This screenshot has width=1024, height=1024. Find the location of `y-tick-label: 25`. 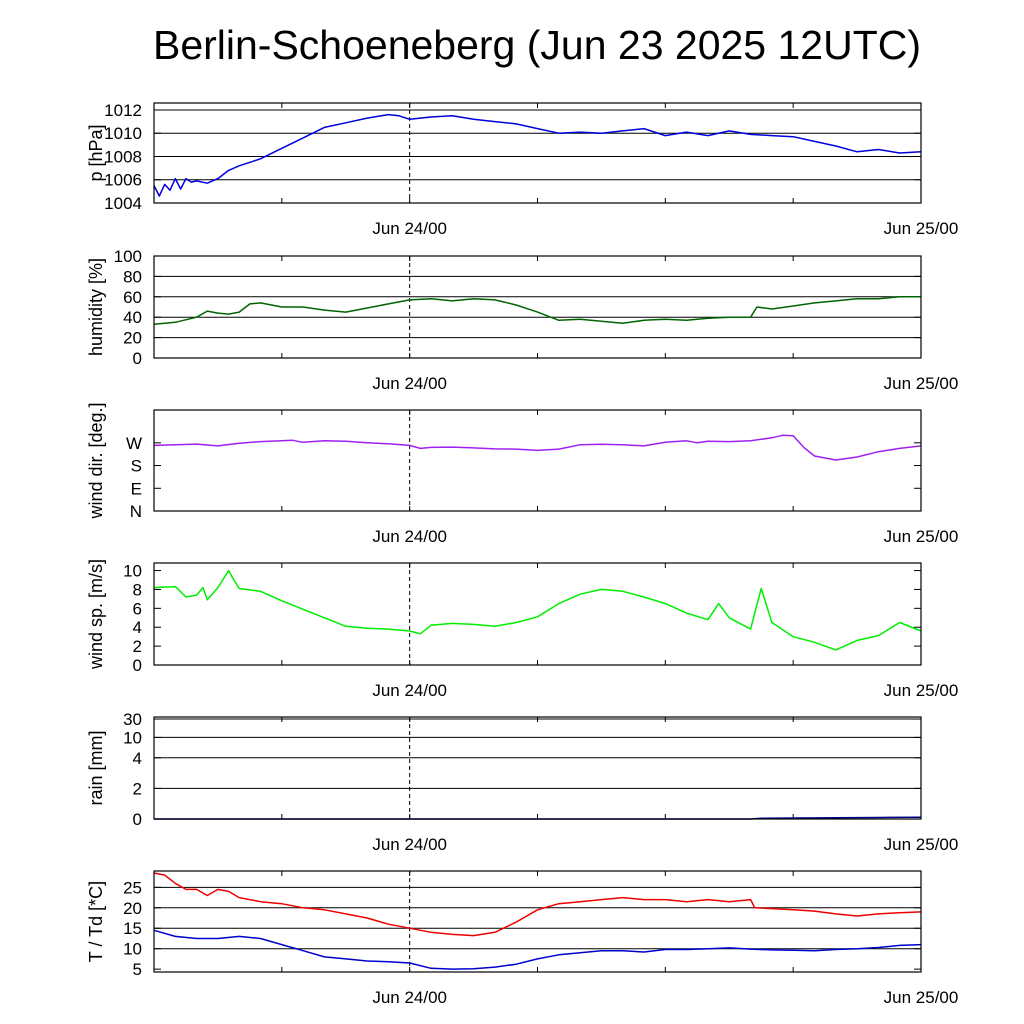

y-tick-label: 25 is located at coordinates (132, 887).